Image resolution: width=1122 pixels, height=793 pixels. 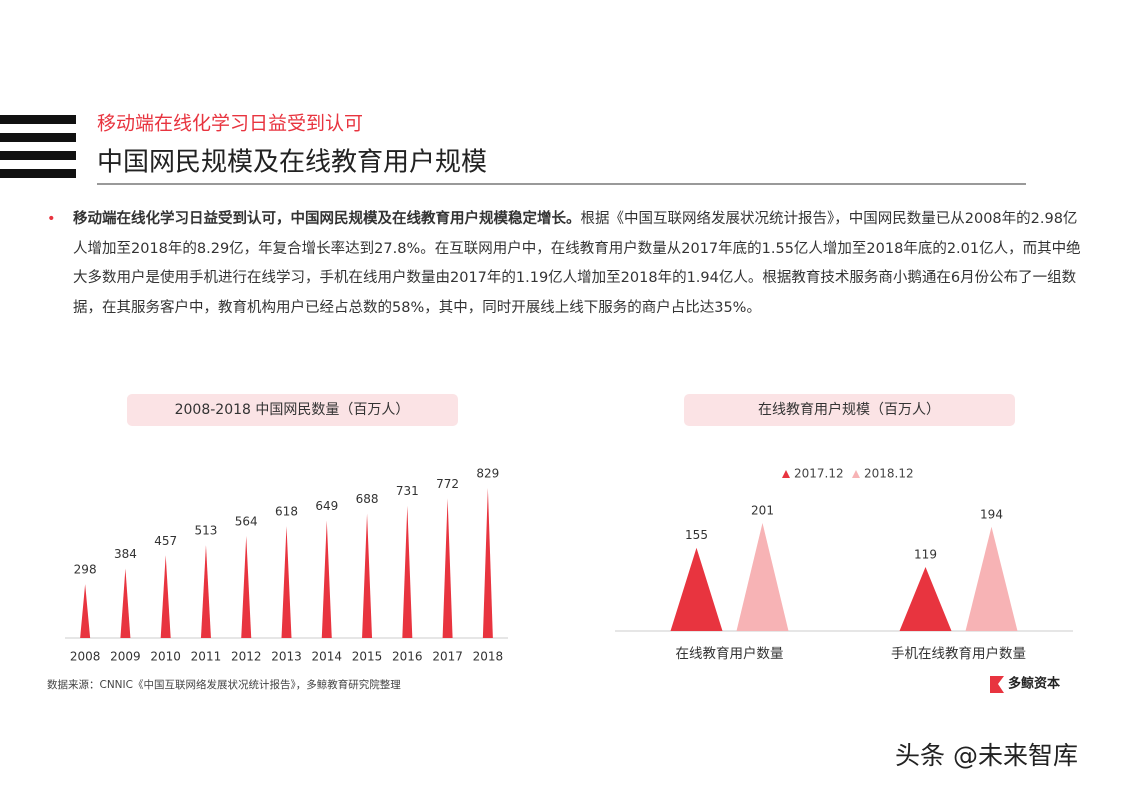 I want to click on x-tick-label: 2013, so click(x=286, y=657).